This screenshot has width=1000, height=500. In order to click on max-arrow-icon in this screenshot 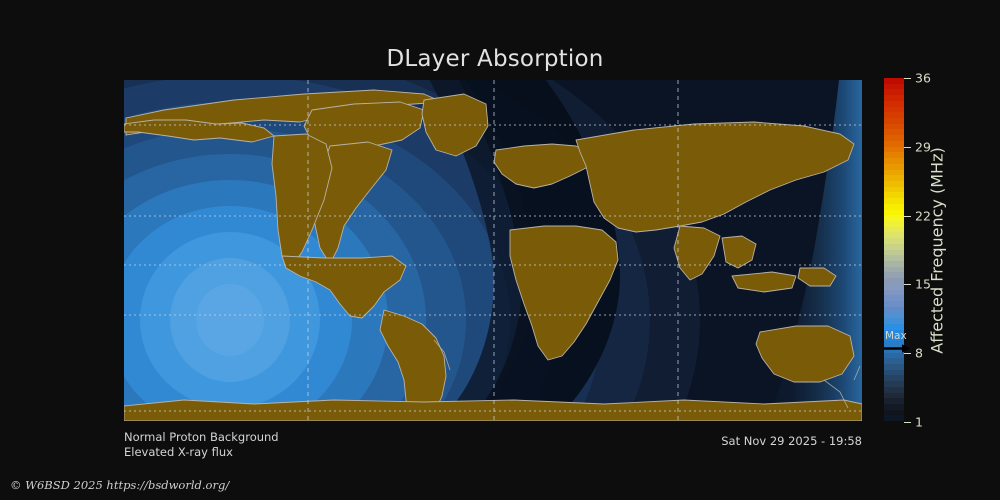, I will do `click(897, 349)`.